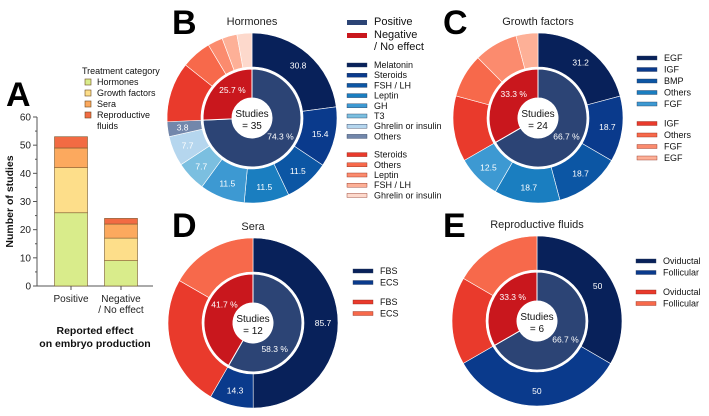  I want to click on segment-label-igf: 18.7, so click(607, 127).